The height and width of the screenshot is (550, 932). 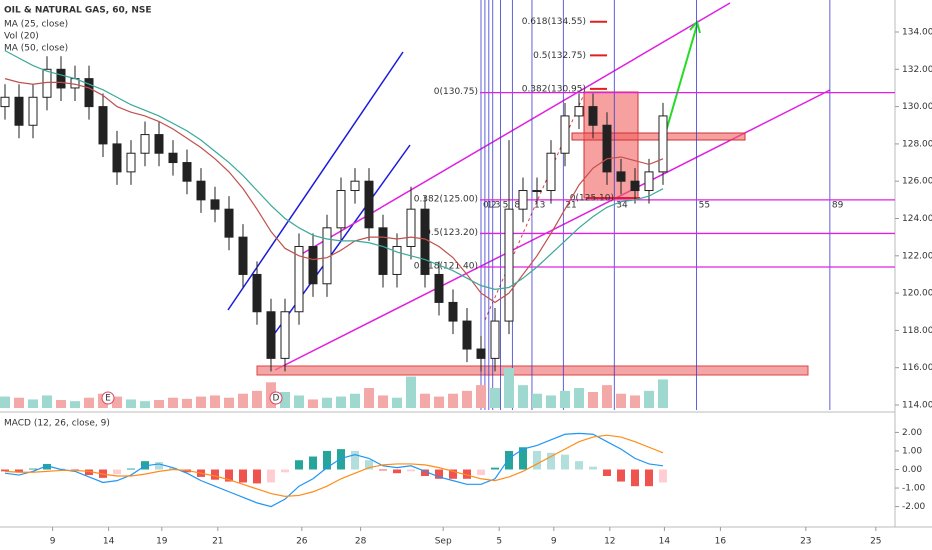 What do you see at coordinates (217, 542) in the screenshot?
I see `x-tick-label: 21` at bounding box center [217, 542].